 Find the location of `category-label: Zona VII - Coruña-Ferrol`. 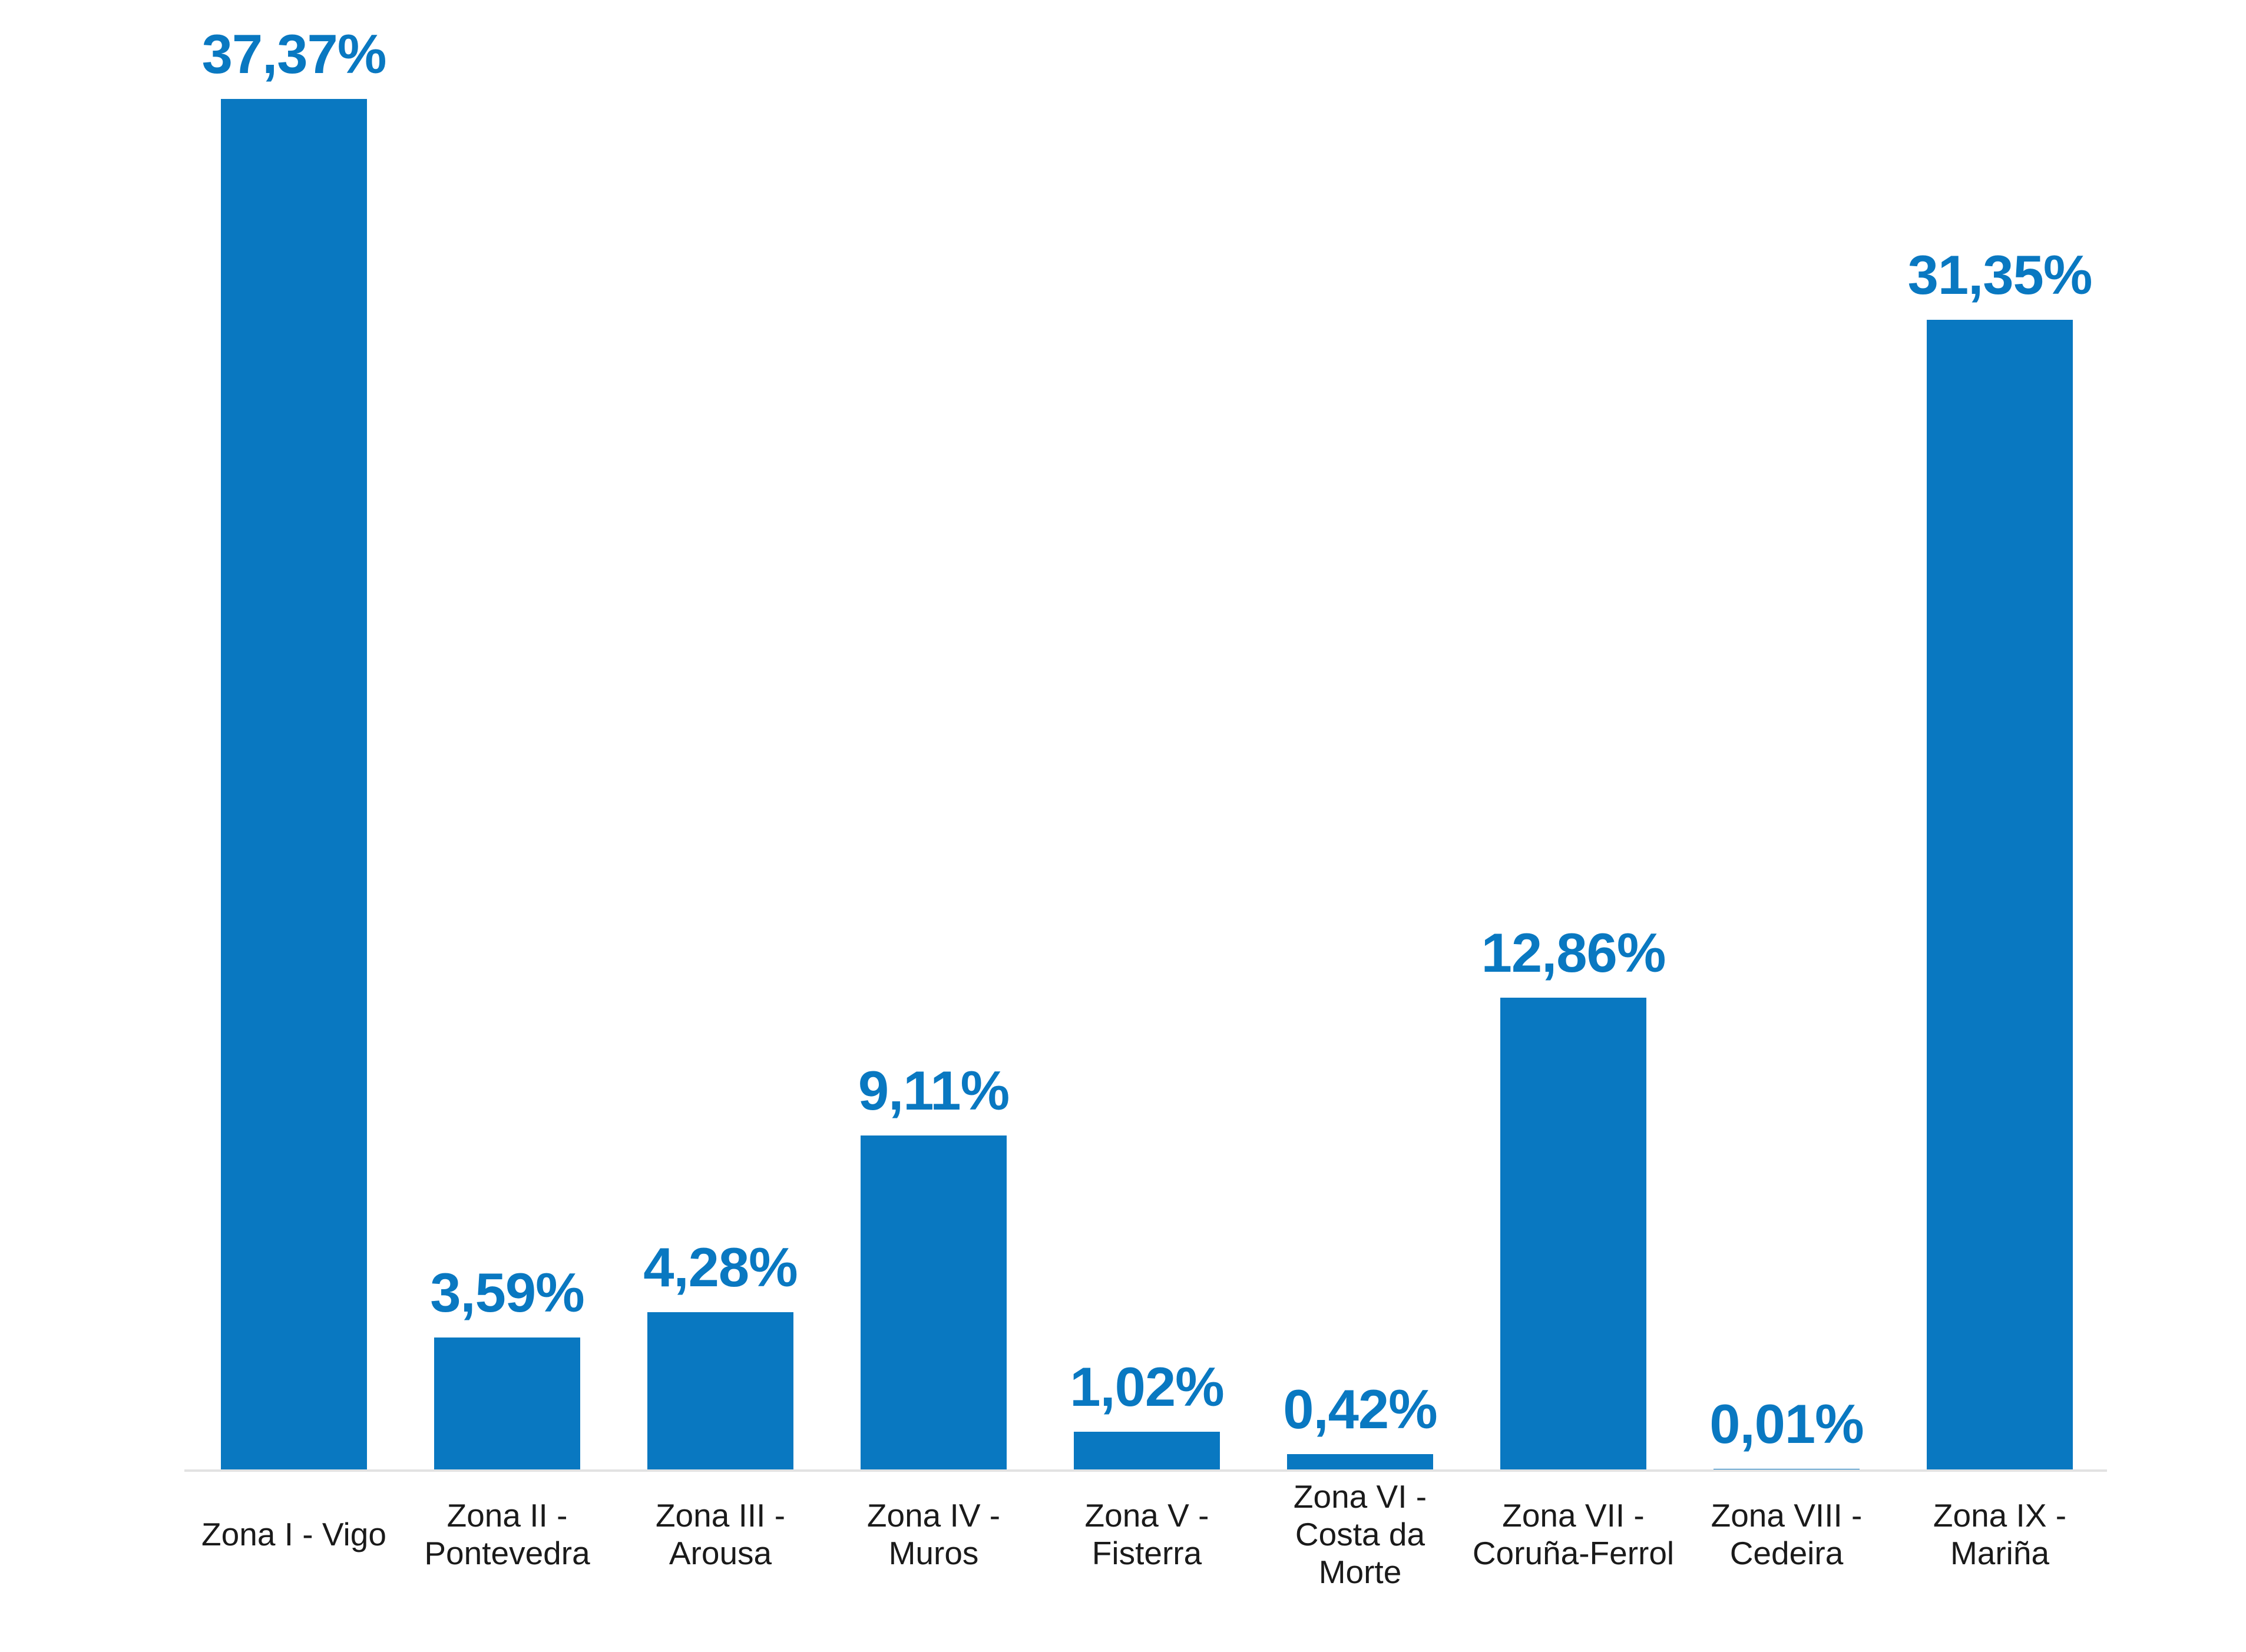

category-label: Zona VII - Coruña-Ferrol is located at coordinates (1573, 1534).